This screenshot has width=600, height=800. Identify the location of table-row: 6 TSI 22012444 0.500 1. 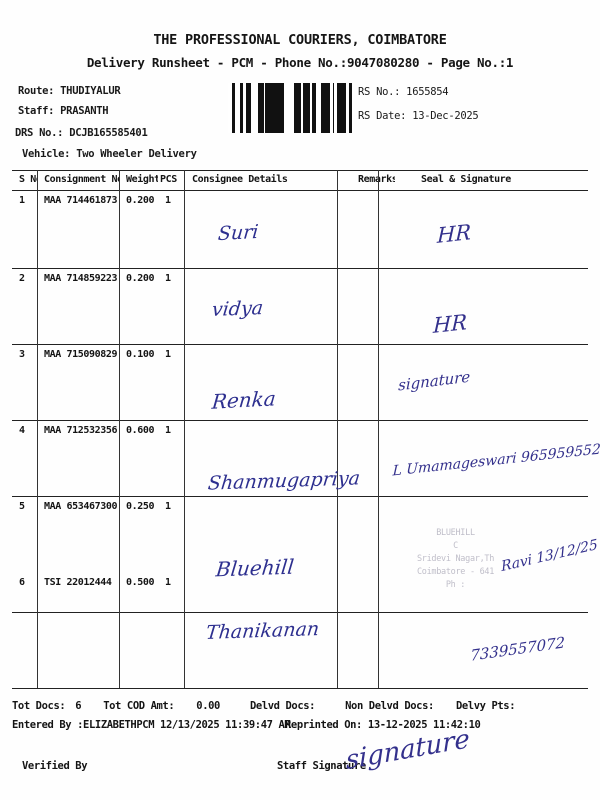
(300, 610).